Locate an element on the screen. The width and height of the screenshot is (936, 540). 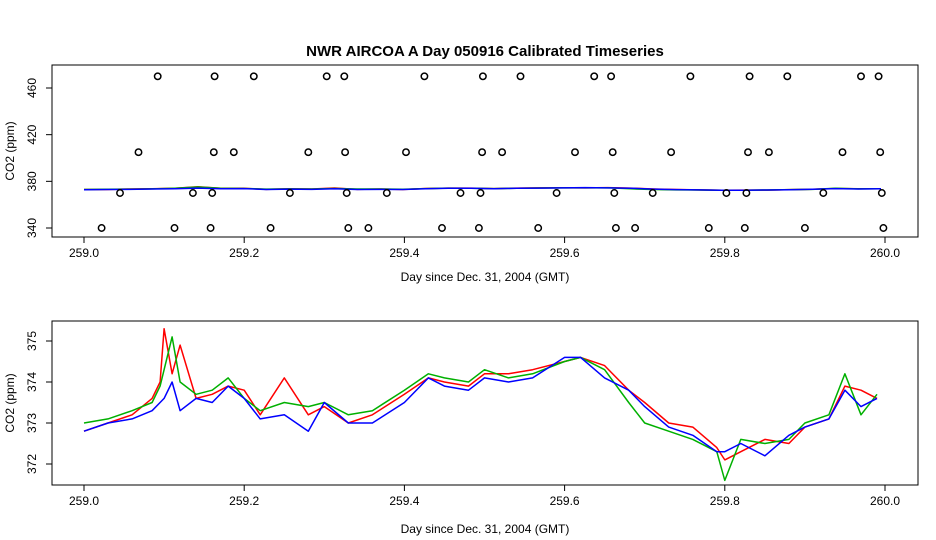
y-tick-label-bottom: 375 is located at coordinates (32, 341).